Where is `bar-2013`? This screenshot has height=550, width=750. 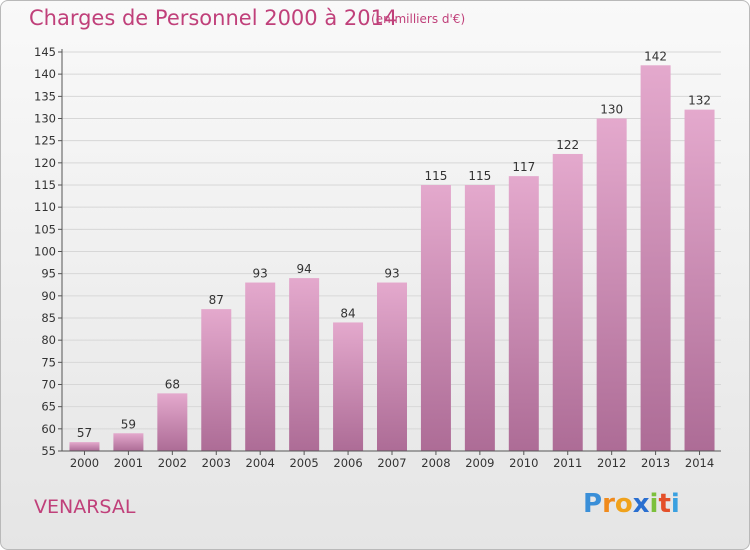
bar-2013 is located at coordinates (655, 258).